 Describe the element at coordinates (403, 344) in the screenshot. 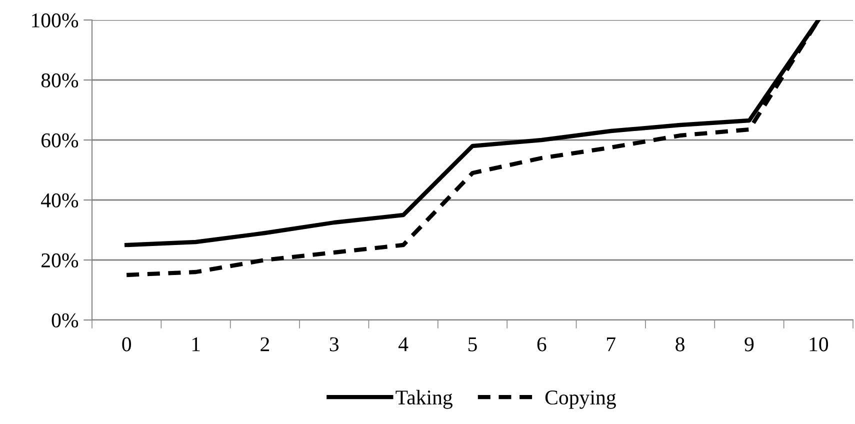

I see `x-tick-label: 4` at that location.